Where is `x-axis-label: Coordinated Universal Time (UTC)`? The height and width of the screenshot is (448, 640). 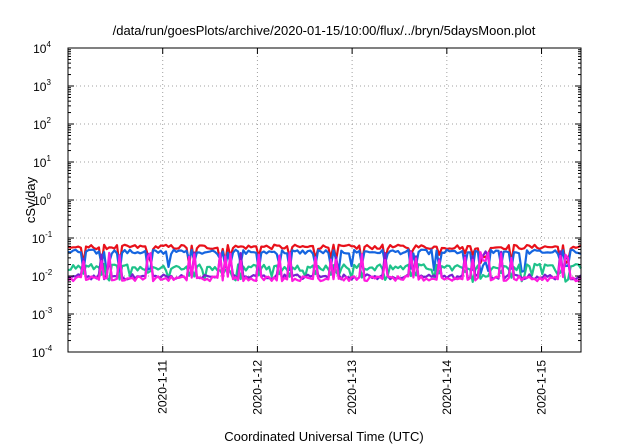 x-axis-label: Coordinated Universal Time (UTC) is located at coordinates (323, 436).